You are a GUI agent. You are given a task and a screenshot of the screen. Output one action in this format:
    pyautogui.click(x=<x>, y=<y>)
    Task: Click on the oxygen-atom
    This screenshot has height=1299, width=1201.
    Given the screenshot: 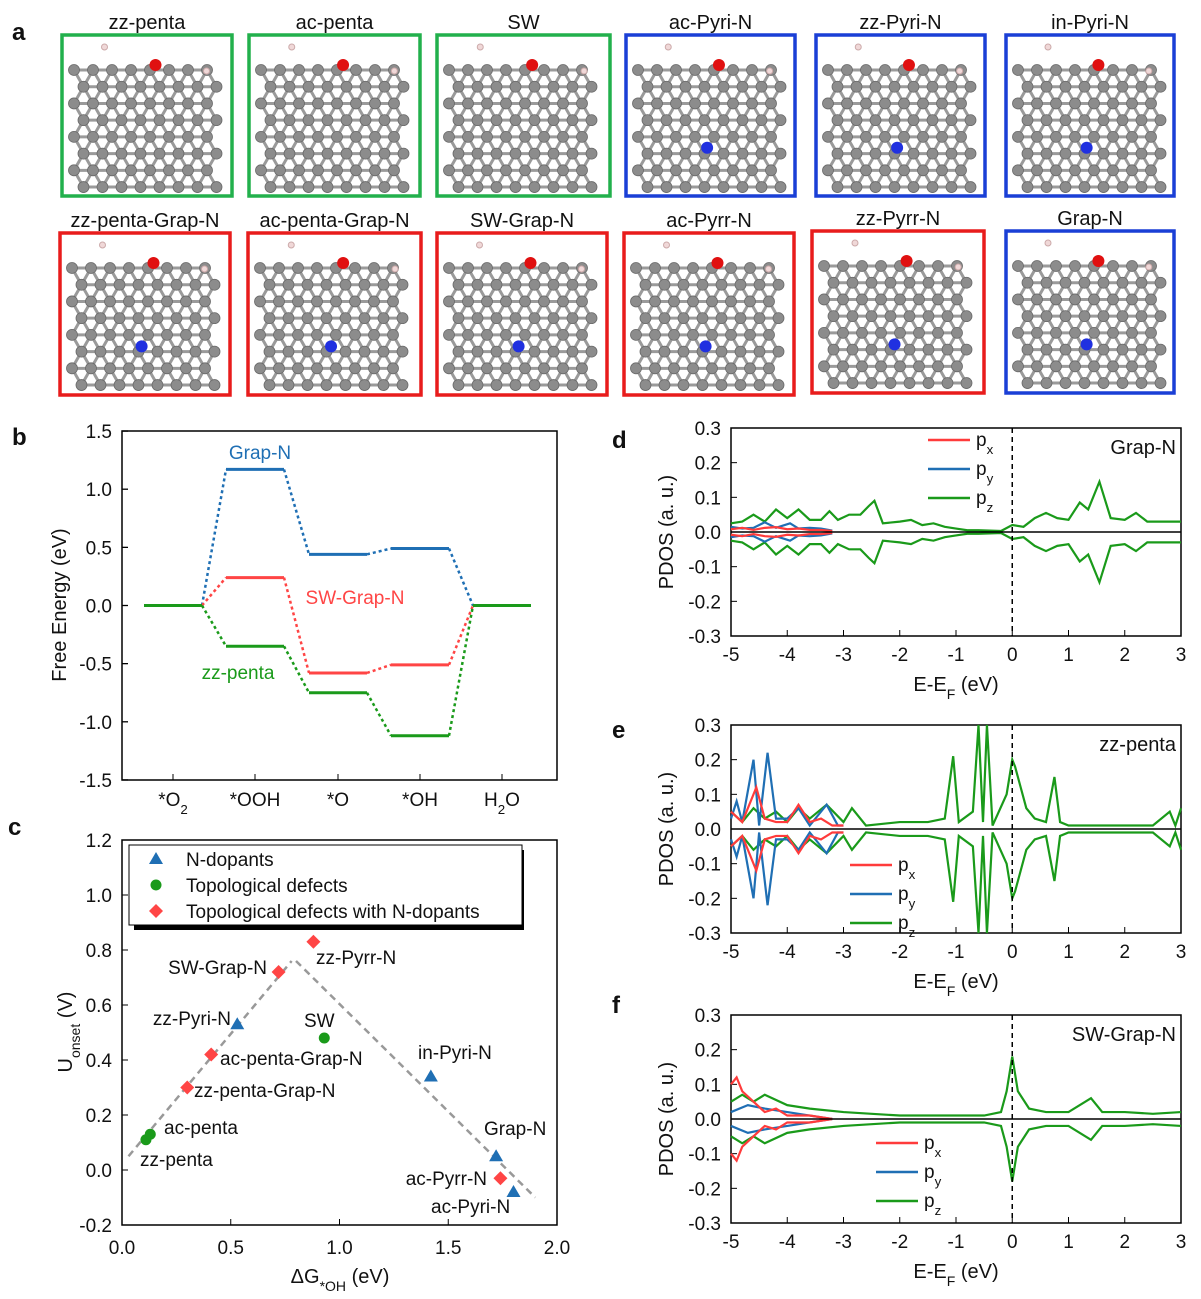 What is the action you would take?
    pyautogui.click(x=153, y=263)
    